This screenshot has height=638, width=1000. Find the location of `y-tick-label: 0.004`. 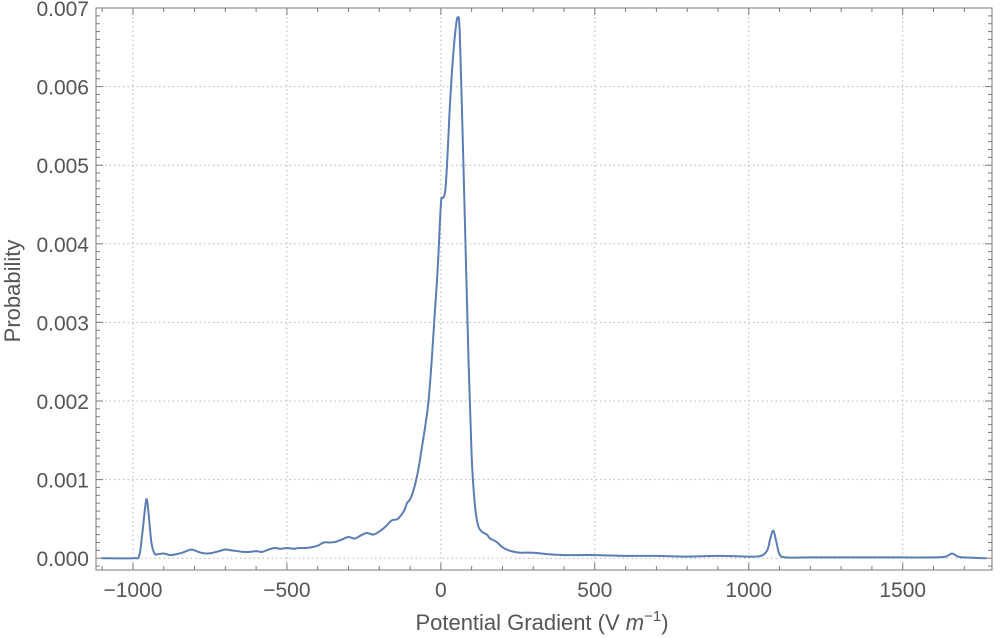

y-tick-label: 0.004 is located at coordinates (62, 245).